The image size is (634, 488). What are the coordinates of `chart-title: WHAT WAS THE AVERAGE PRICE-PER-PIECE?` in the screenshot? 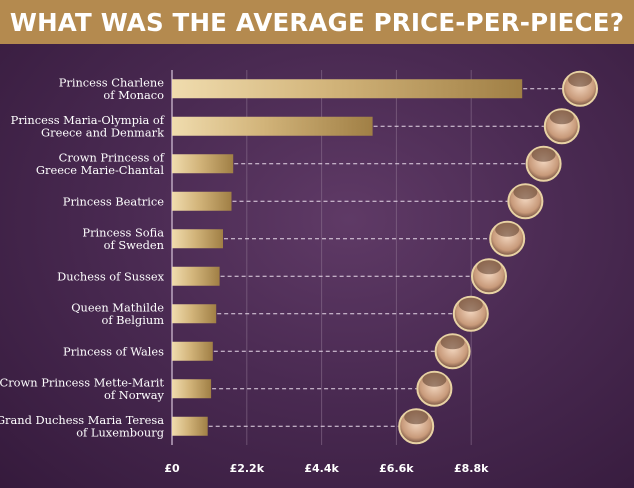 It's located at (317, 22).